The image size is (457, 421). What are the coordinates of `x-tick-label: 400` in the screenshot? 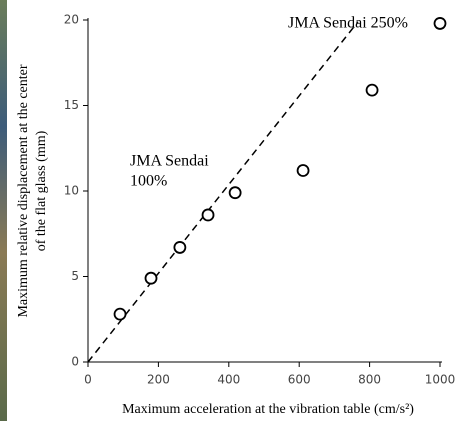 It's located at (228, 380).